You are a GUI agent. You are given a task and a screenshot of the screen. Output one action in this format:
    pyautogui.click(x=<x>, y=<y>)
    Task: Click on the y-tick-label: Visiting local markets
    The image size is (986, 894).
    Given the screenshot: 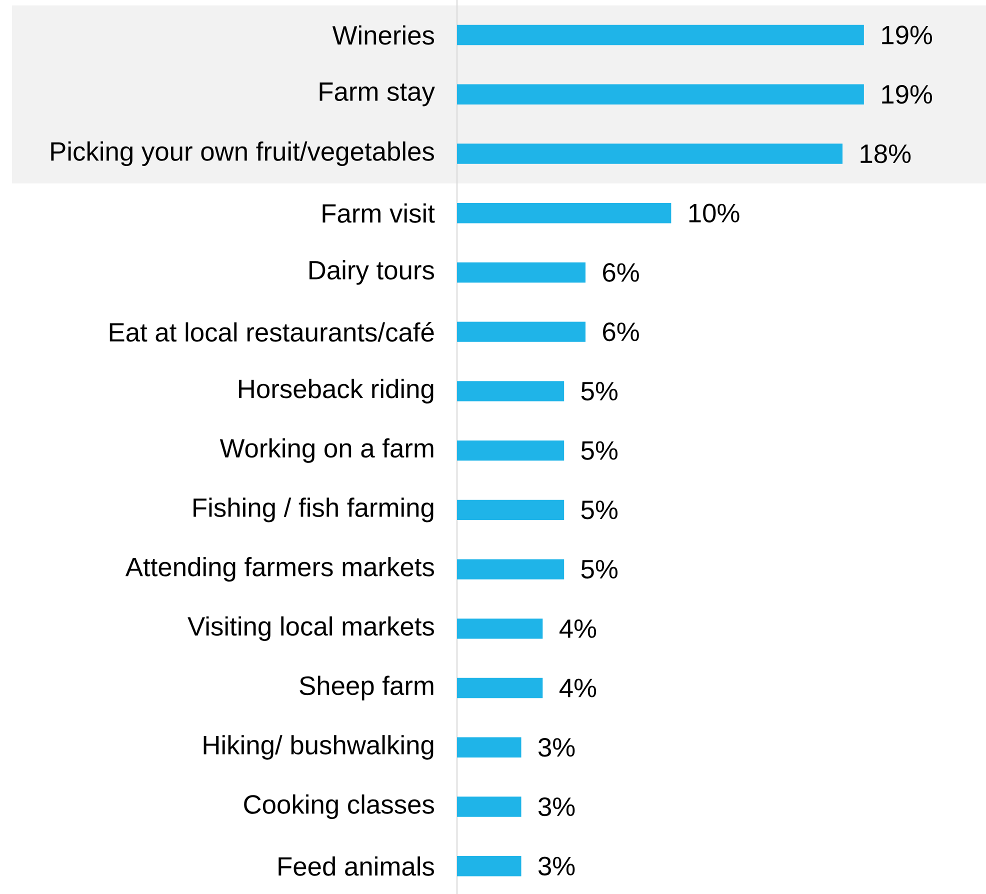 What is the action you would take?
    pyautogui.click(x=311, y=628)
    